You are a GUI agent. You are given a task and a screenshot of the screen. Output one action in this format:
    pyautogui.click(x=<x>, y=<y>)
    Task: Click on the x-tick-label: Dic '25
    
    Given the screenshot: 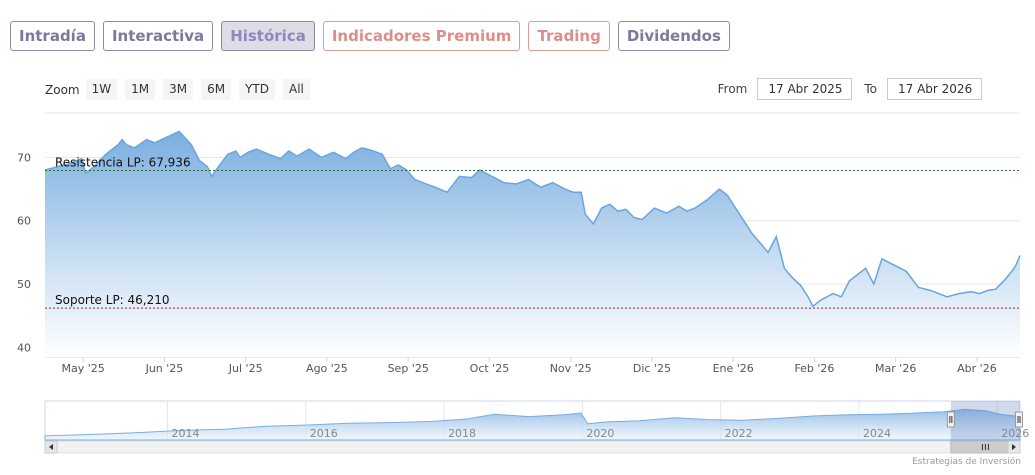 What is the action you would take?
    pyautogui.click(x=652, y=368)
    